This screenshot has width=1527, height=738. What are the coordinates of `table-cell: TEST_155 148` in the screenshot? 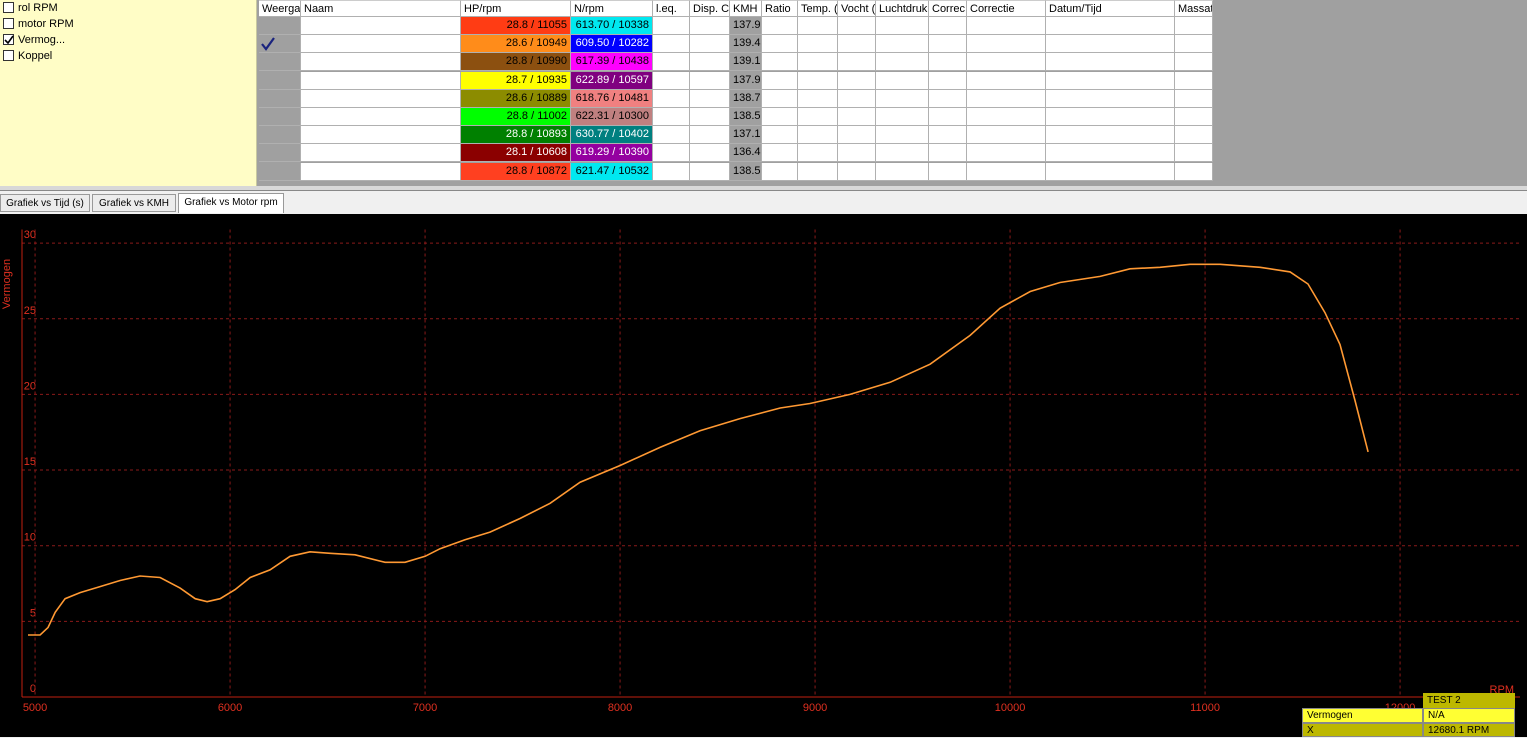 It's located at (381, 44).